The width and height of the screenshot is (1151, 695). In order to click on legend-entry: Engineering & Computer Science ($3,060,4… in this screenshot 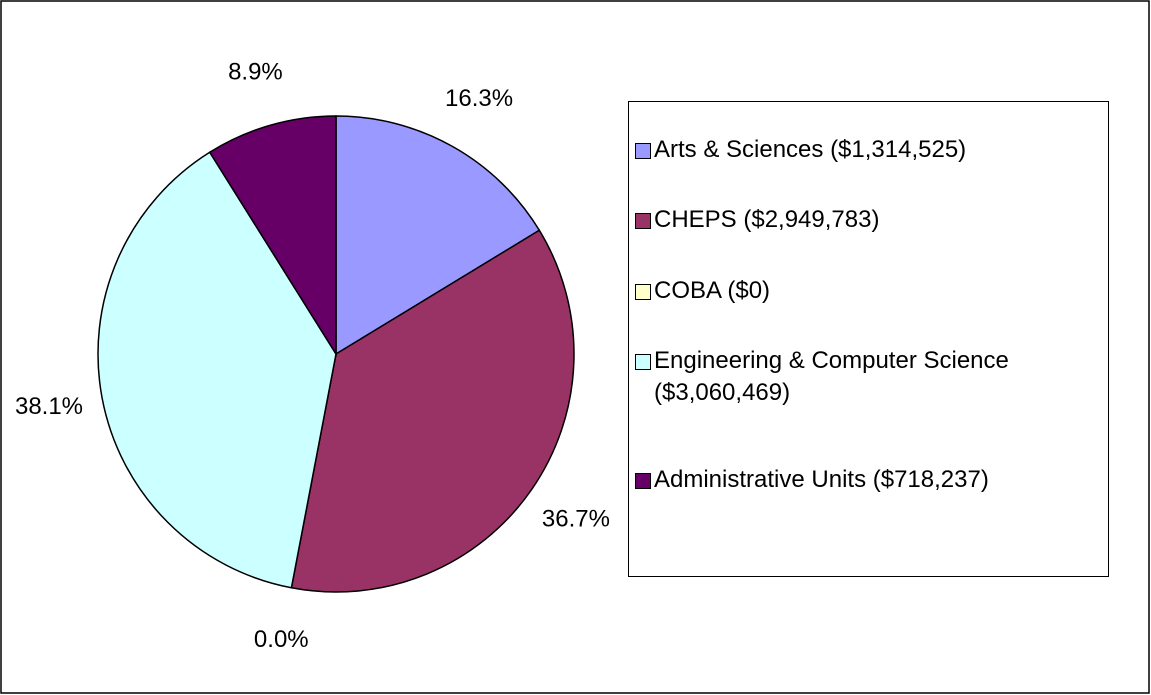, I will do `click(870, 377)`.